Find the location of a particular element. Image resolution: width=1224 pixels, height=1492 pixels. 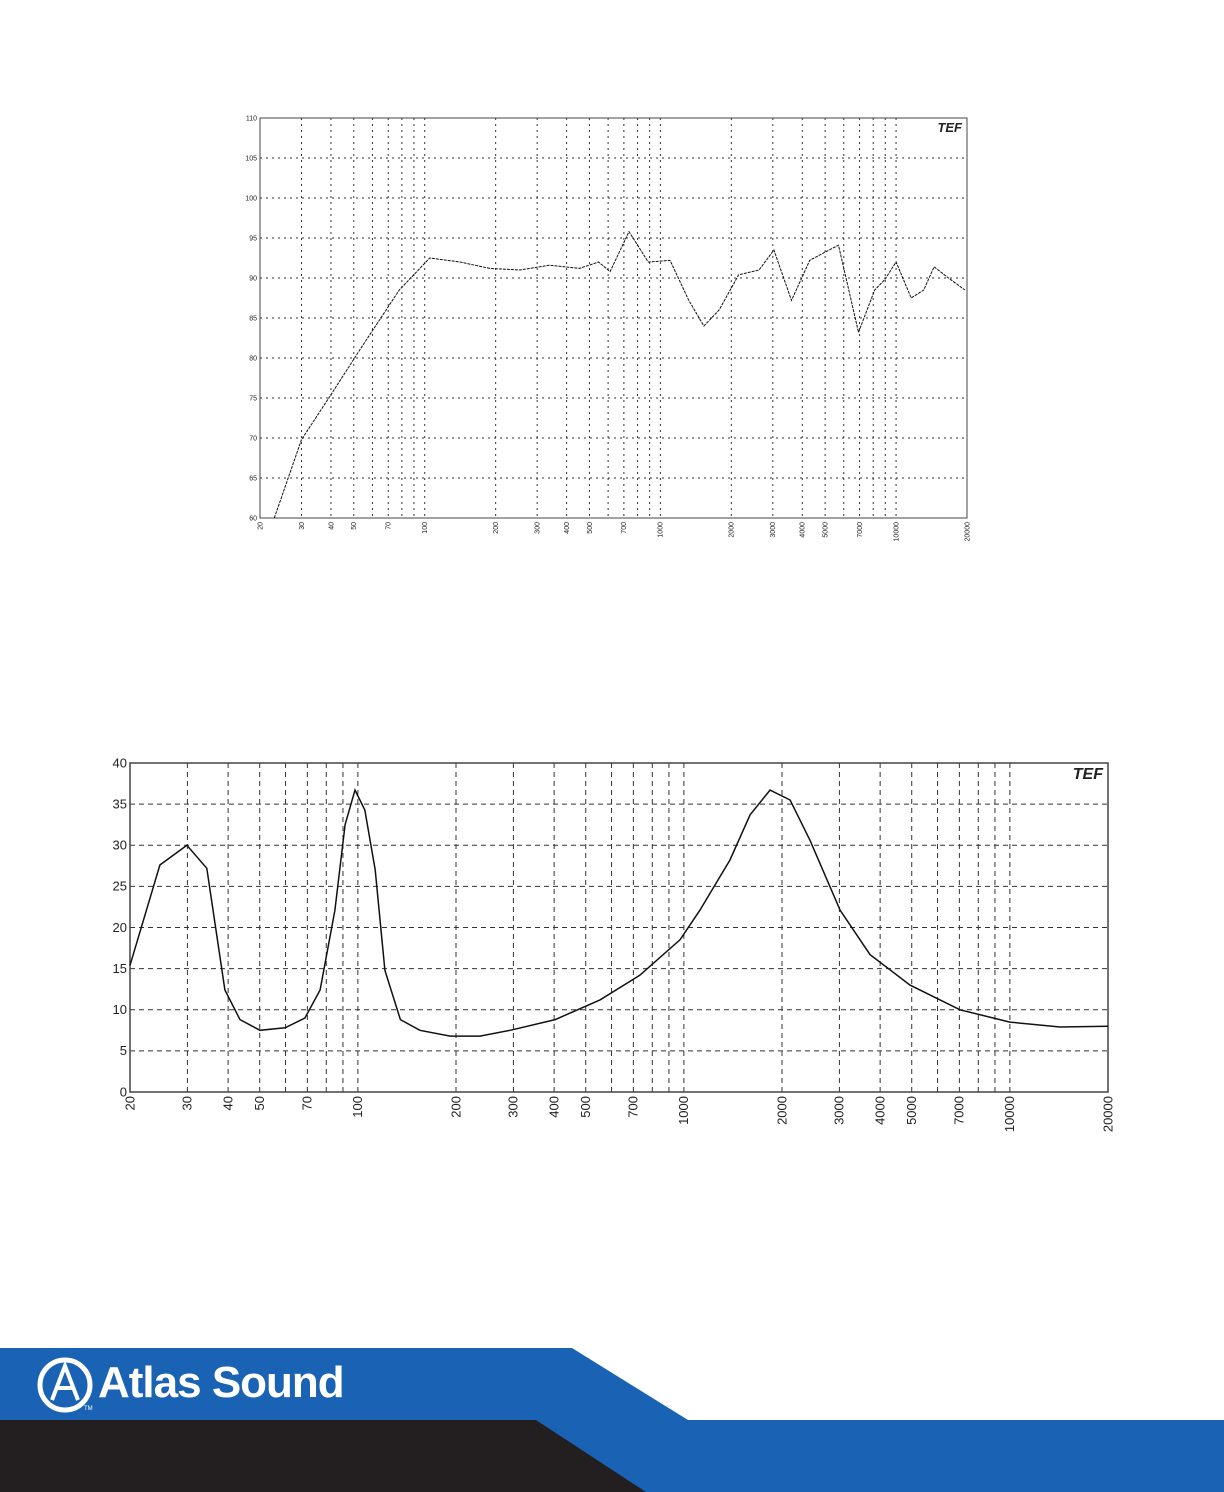

y-tick-label: 30 is located at coordinates (120, 845).